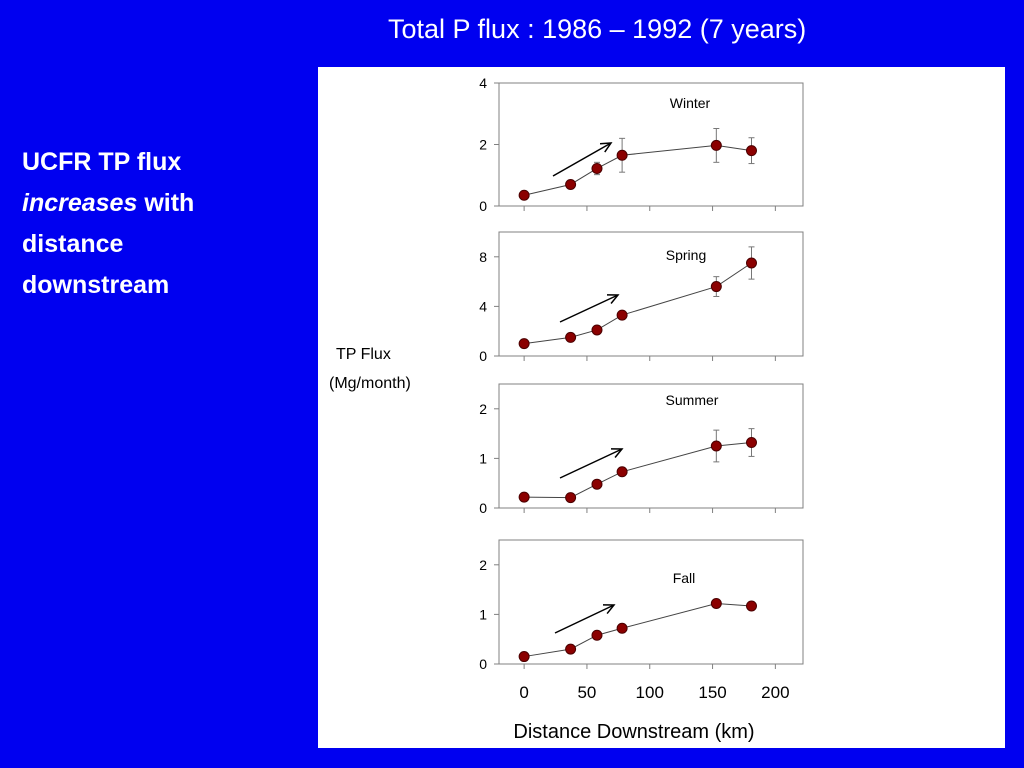 The height and width of the screenshot is (768, 1024). What do you see at coordinates (586, 692) in the screenshot?
I see `x-tick-label: 50` at bounding box center [586, 692].